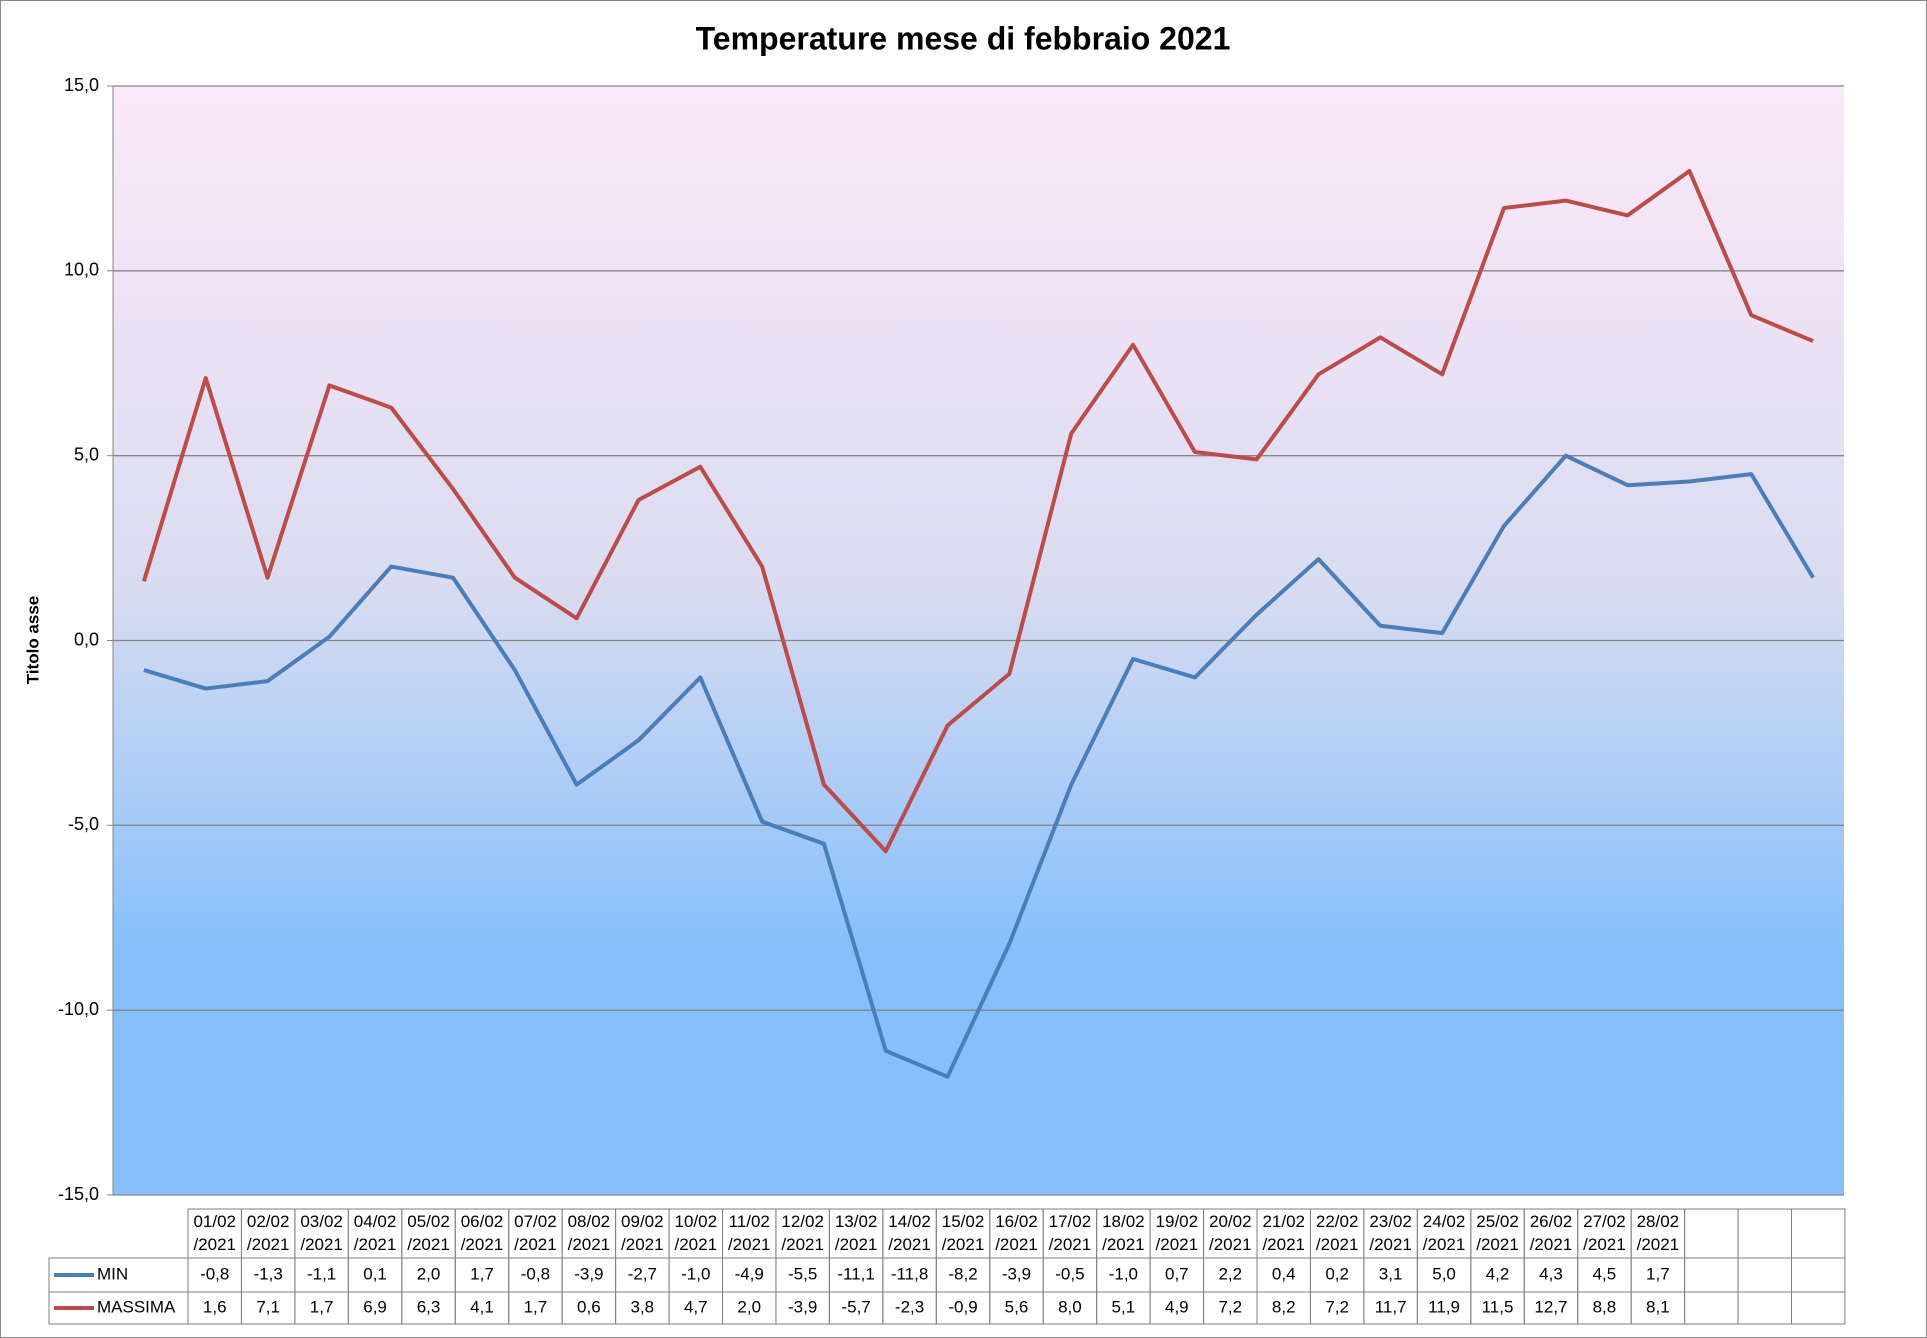  What do you see at coordinates (1550, 1306) in the screenshot?
I see `value-label: 12,7` at bounding box center [1550, 1306].